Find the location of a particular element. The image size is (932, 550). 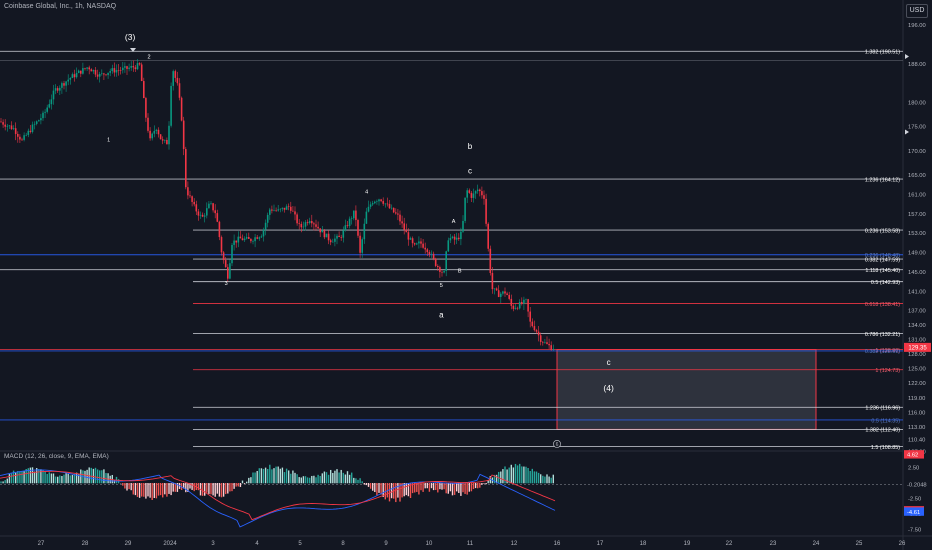

fib-level-label-15: 1.5 (108.85) is located at coordinates (885, 448).